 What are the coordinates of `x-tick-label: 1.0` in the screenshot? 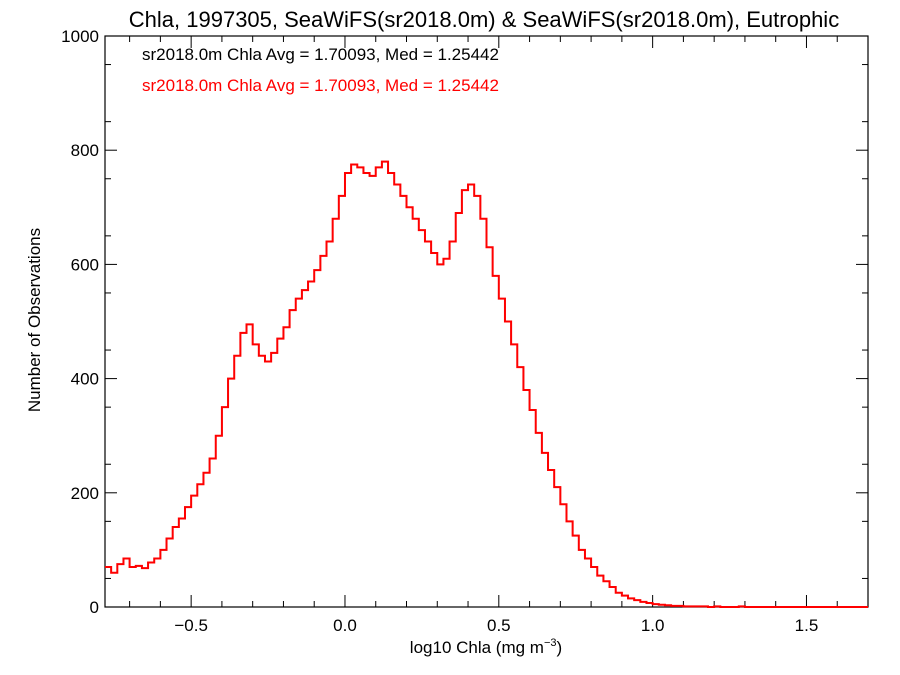 It's located at (653, 625).